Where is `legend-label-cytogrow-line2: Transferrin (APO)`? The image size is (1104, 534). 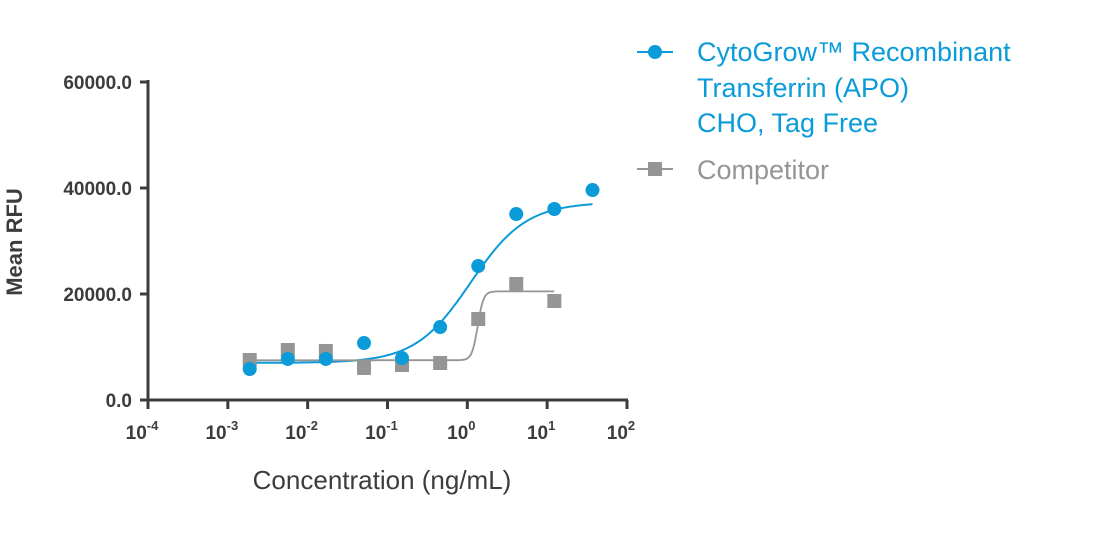 legend-label-cytogrow-line2: Transferrin (APO) is located at coordinates (803, 88).